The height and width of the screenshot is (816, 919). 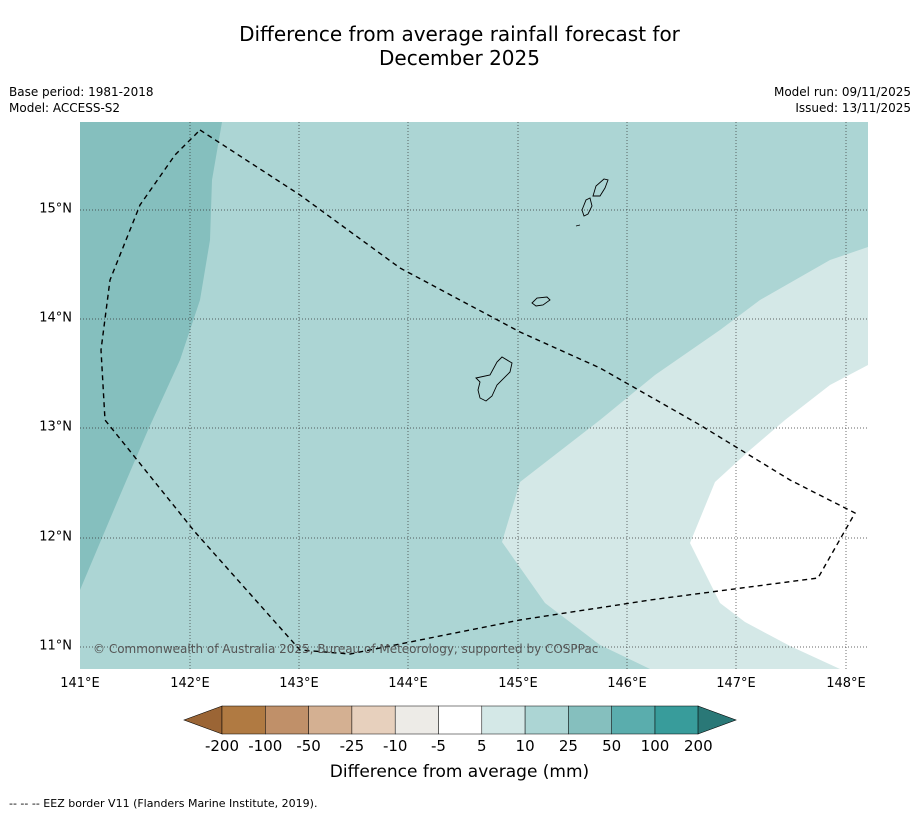 I want to click on y-tick-label: 12°N, so click(x=55, y=537).